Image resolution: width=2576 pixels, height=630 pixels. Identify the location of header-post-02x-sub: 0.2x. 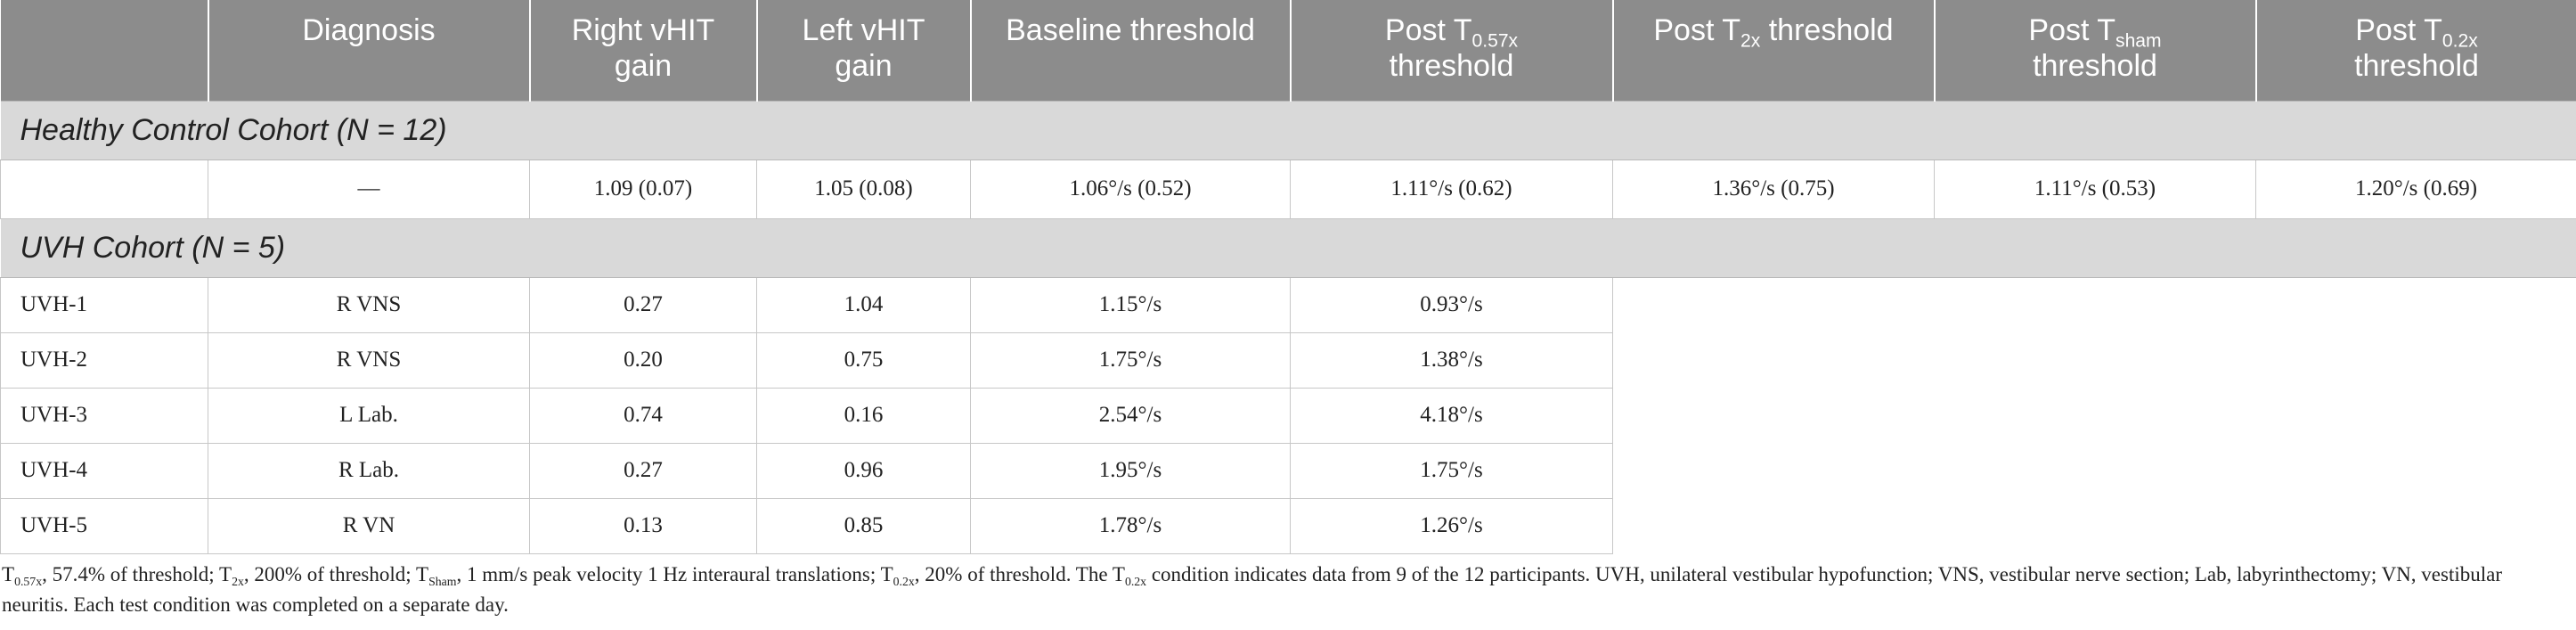
(2460, 41).